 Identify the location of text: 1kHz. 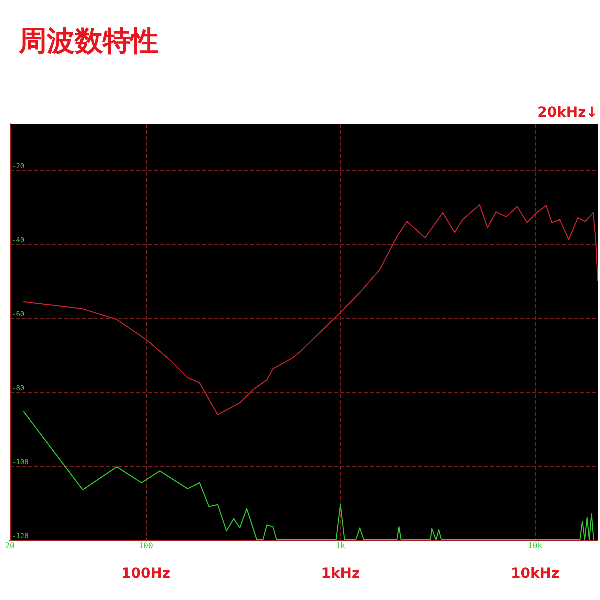
(340, 574).